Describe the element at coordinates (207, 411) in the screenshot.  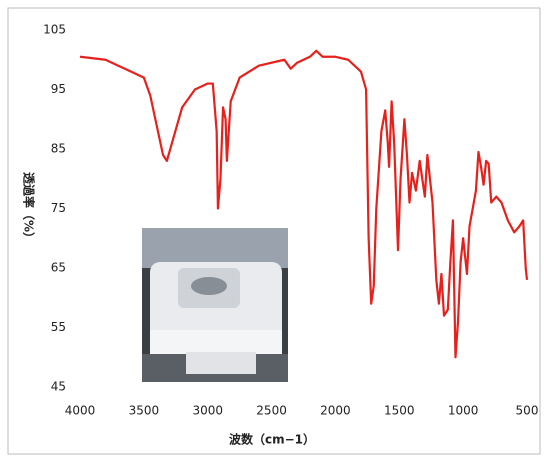
I see `x-tick-label: 3000` at that location.